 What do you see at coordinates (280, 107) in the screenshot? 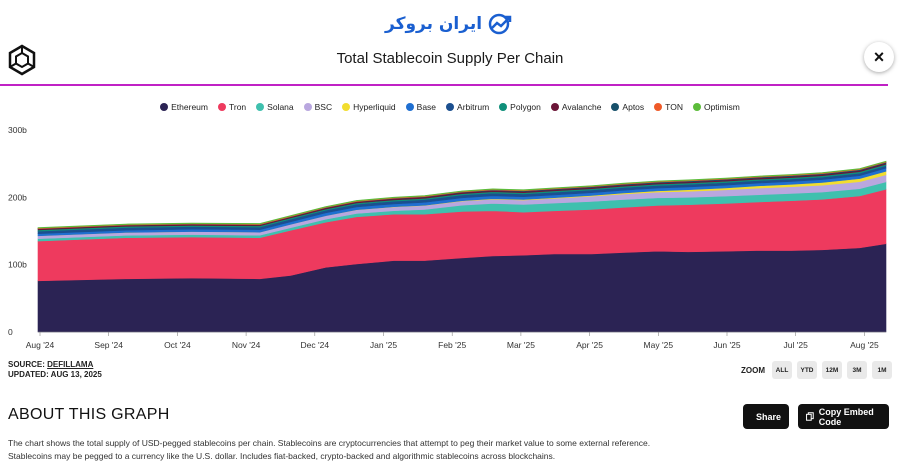
I see `legend-label: Solana` at bounding box center [280, 107].